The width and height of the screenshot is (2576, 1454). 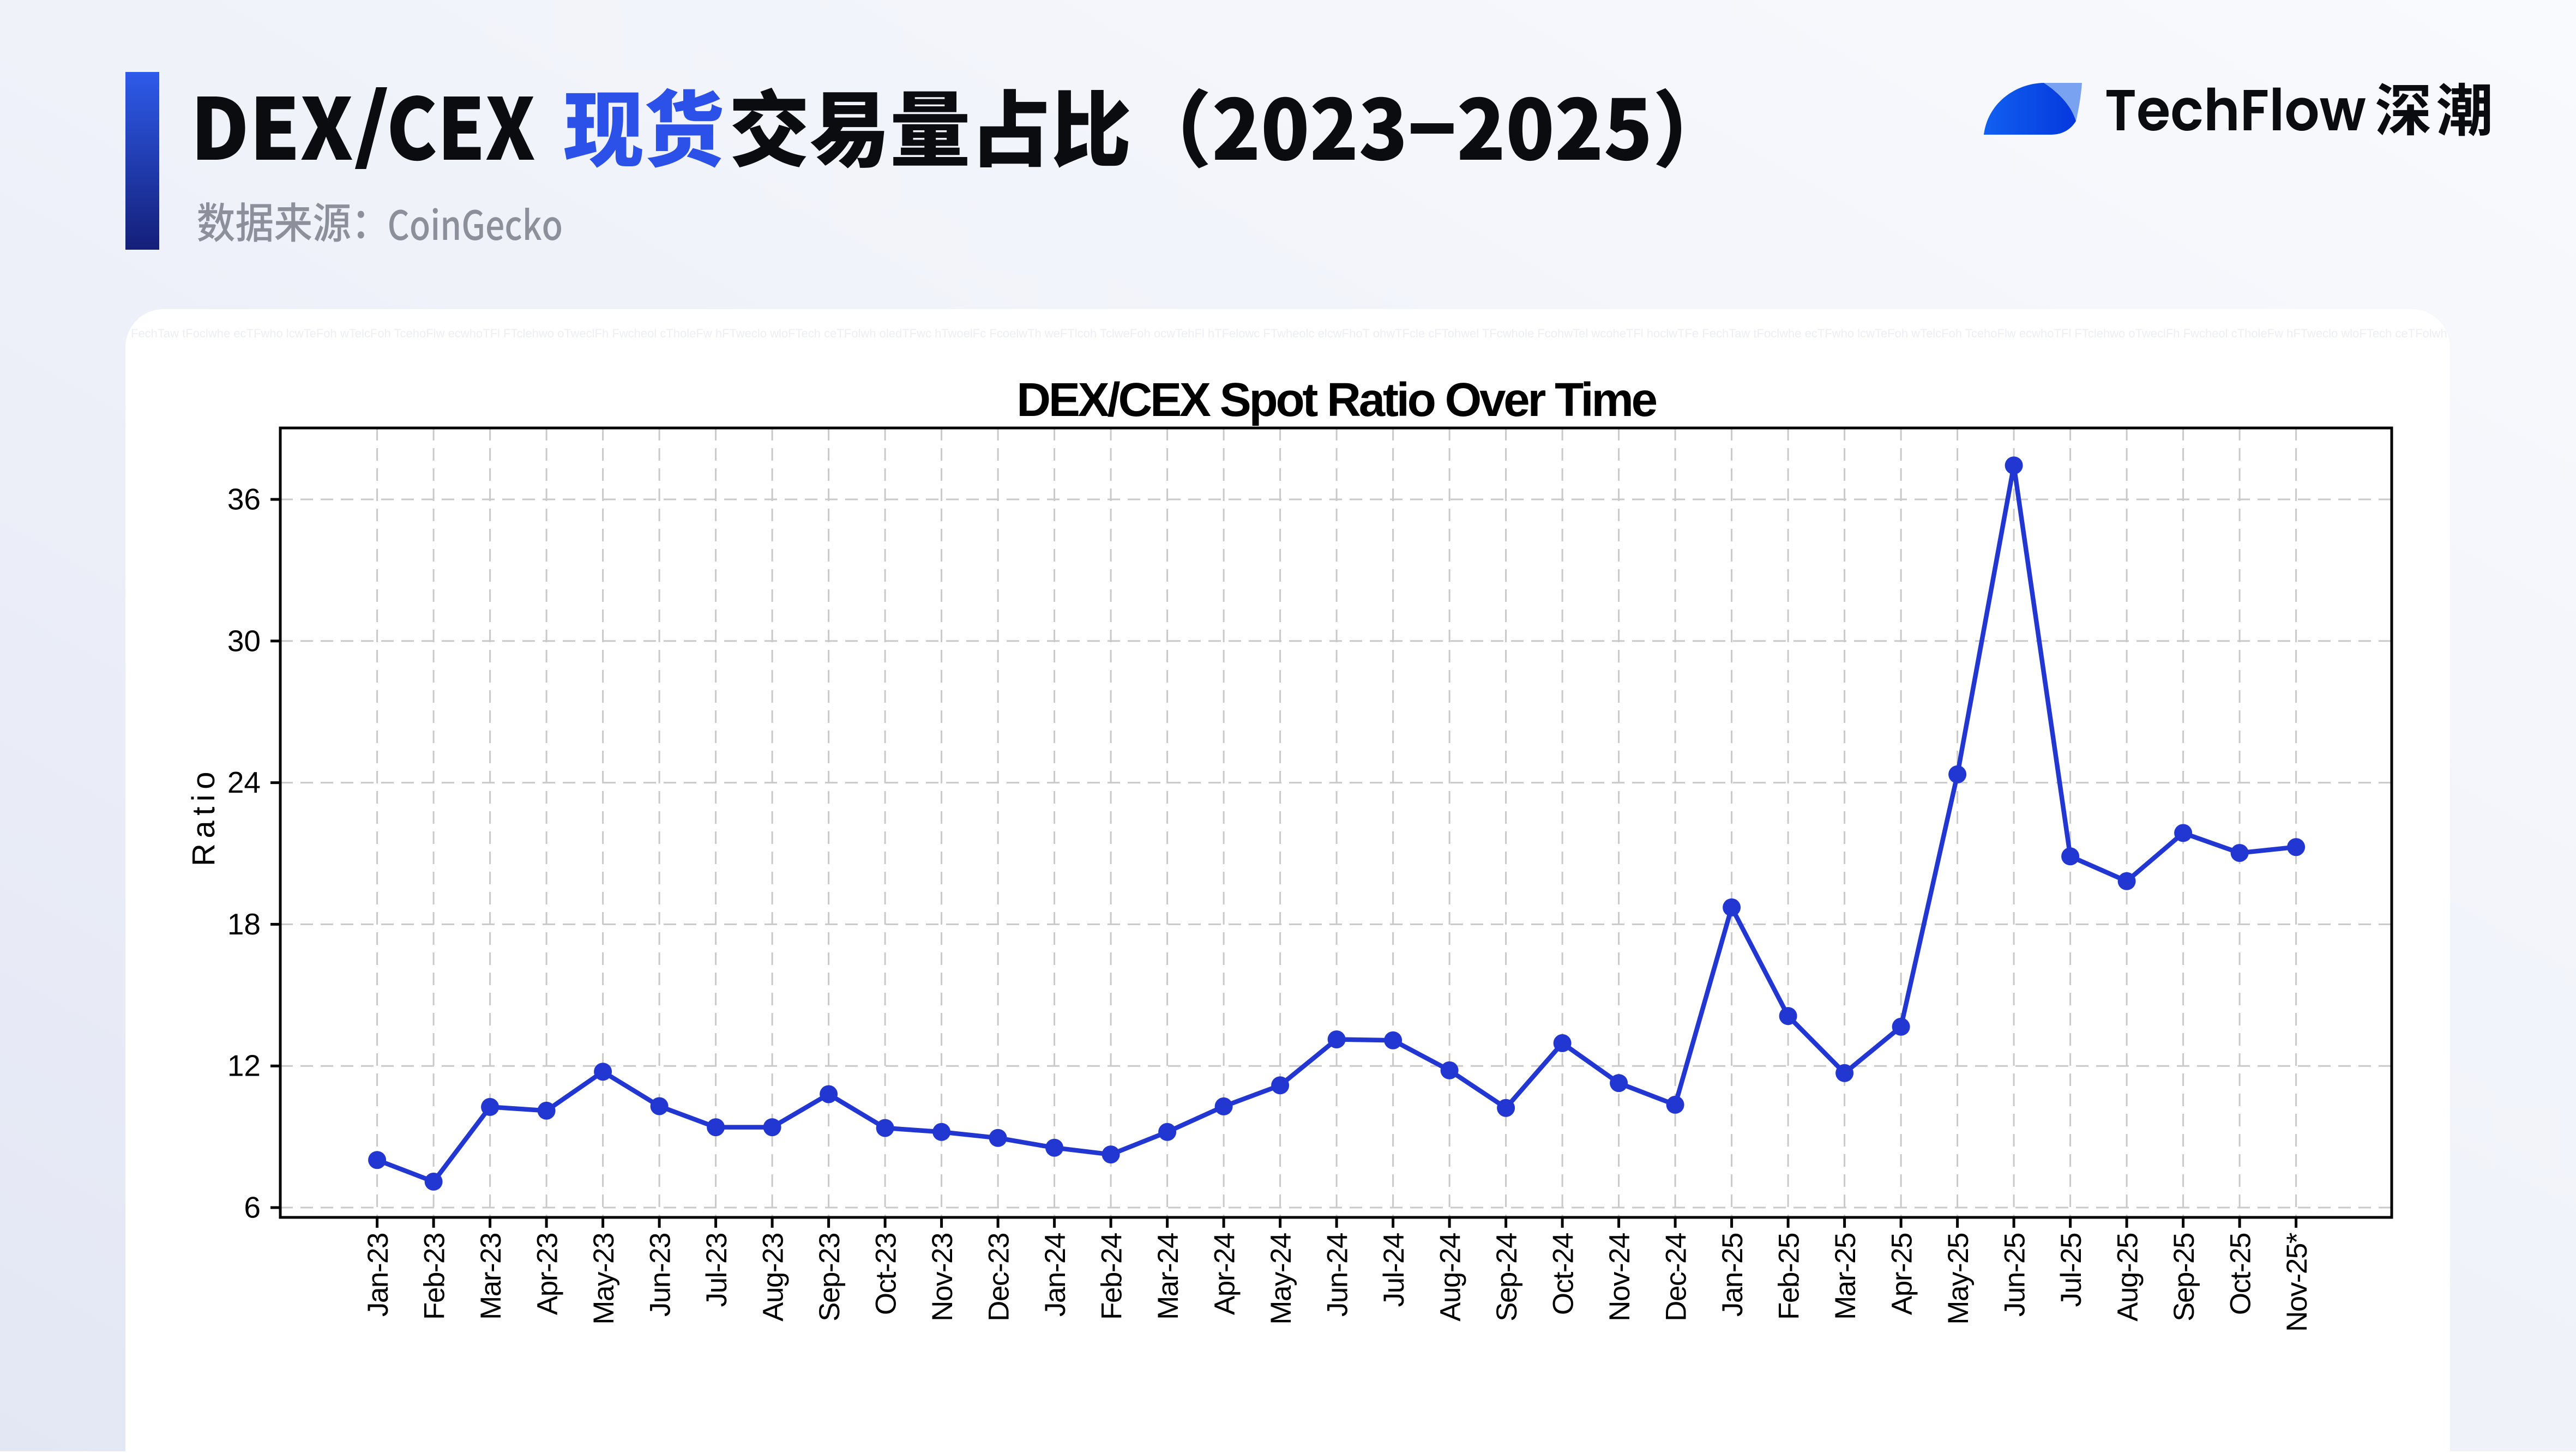 What do you see at coordinates (1451, 1278) in the screenshot?
I see `svg-text: Aug-24` at bounding box center [1451, 1278].